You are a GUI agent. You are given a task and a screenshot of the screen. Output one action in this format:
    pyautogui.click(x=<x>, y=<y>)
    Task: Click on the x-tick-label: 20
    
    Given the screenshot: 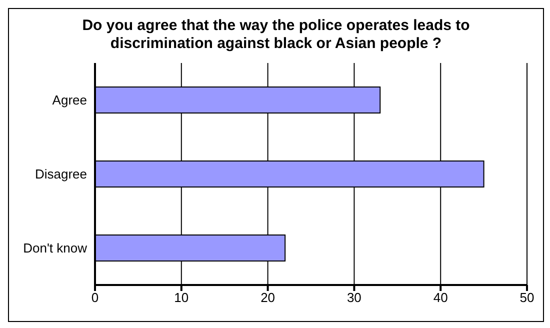 What is the action you would take?
    pyautogui.click(x=268, y=298)
    